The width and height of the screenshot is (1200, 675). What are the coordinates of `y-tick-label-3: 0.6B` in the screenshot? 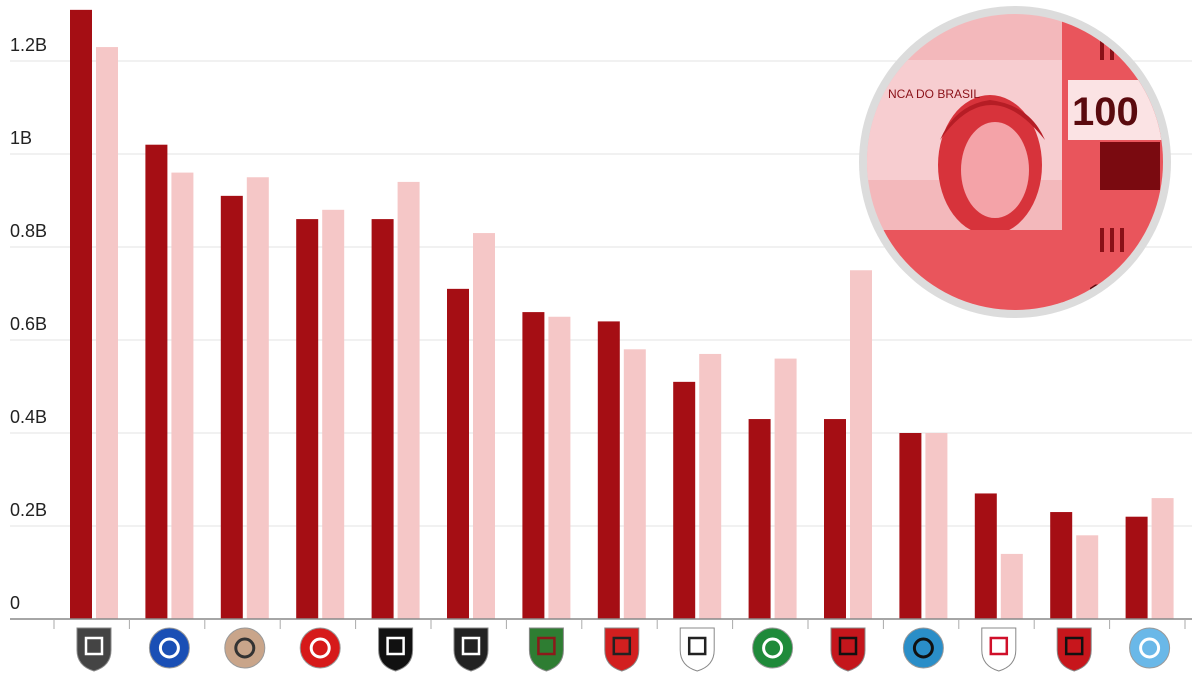 It's located at (28, 324).